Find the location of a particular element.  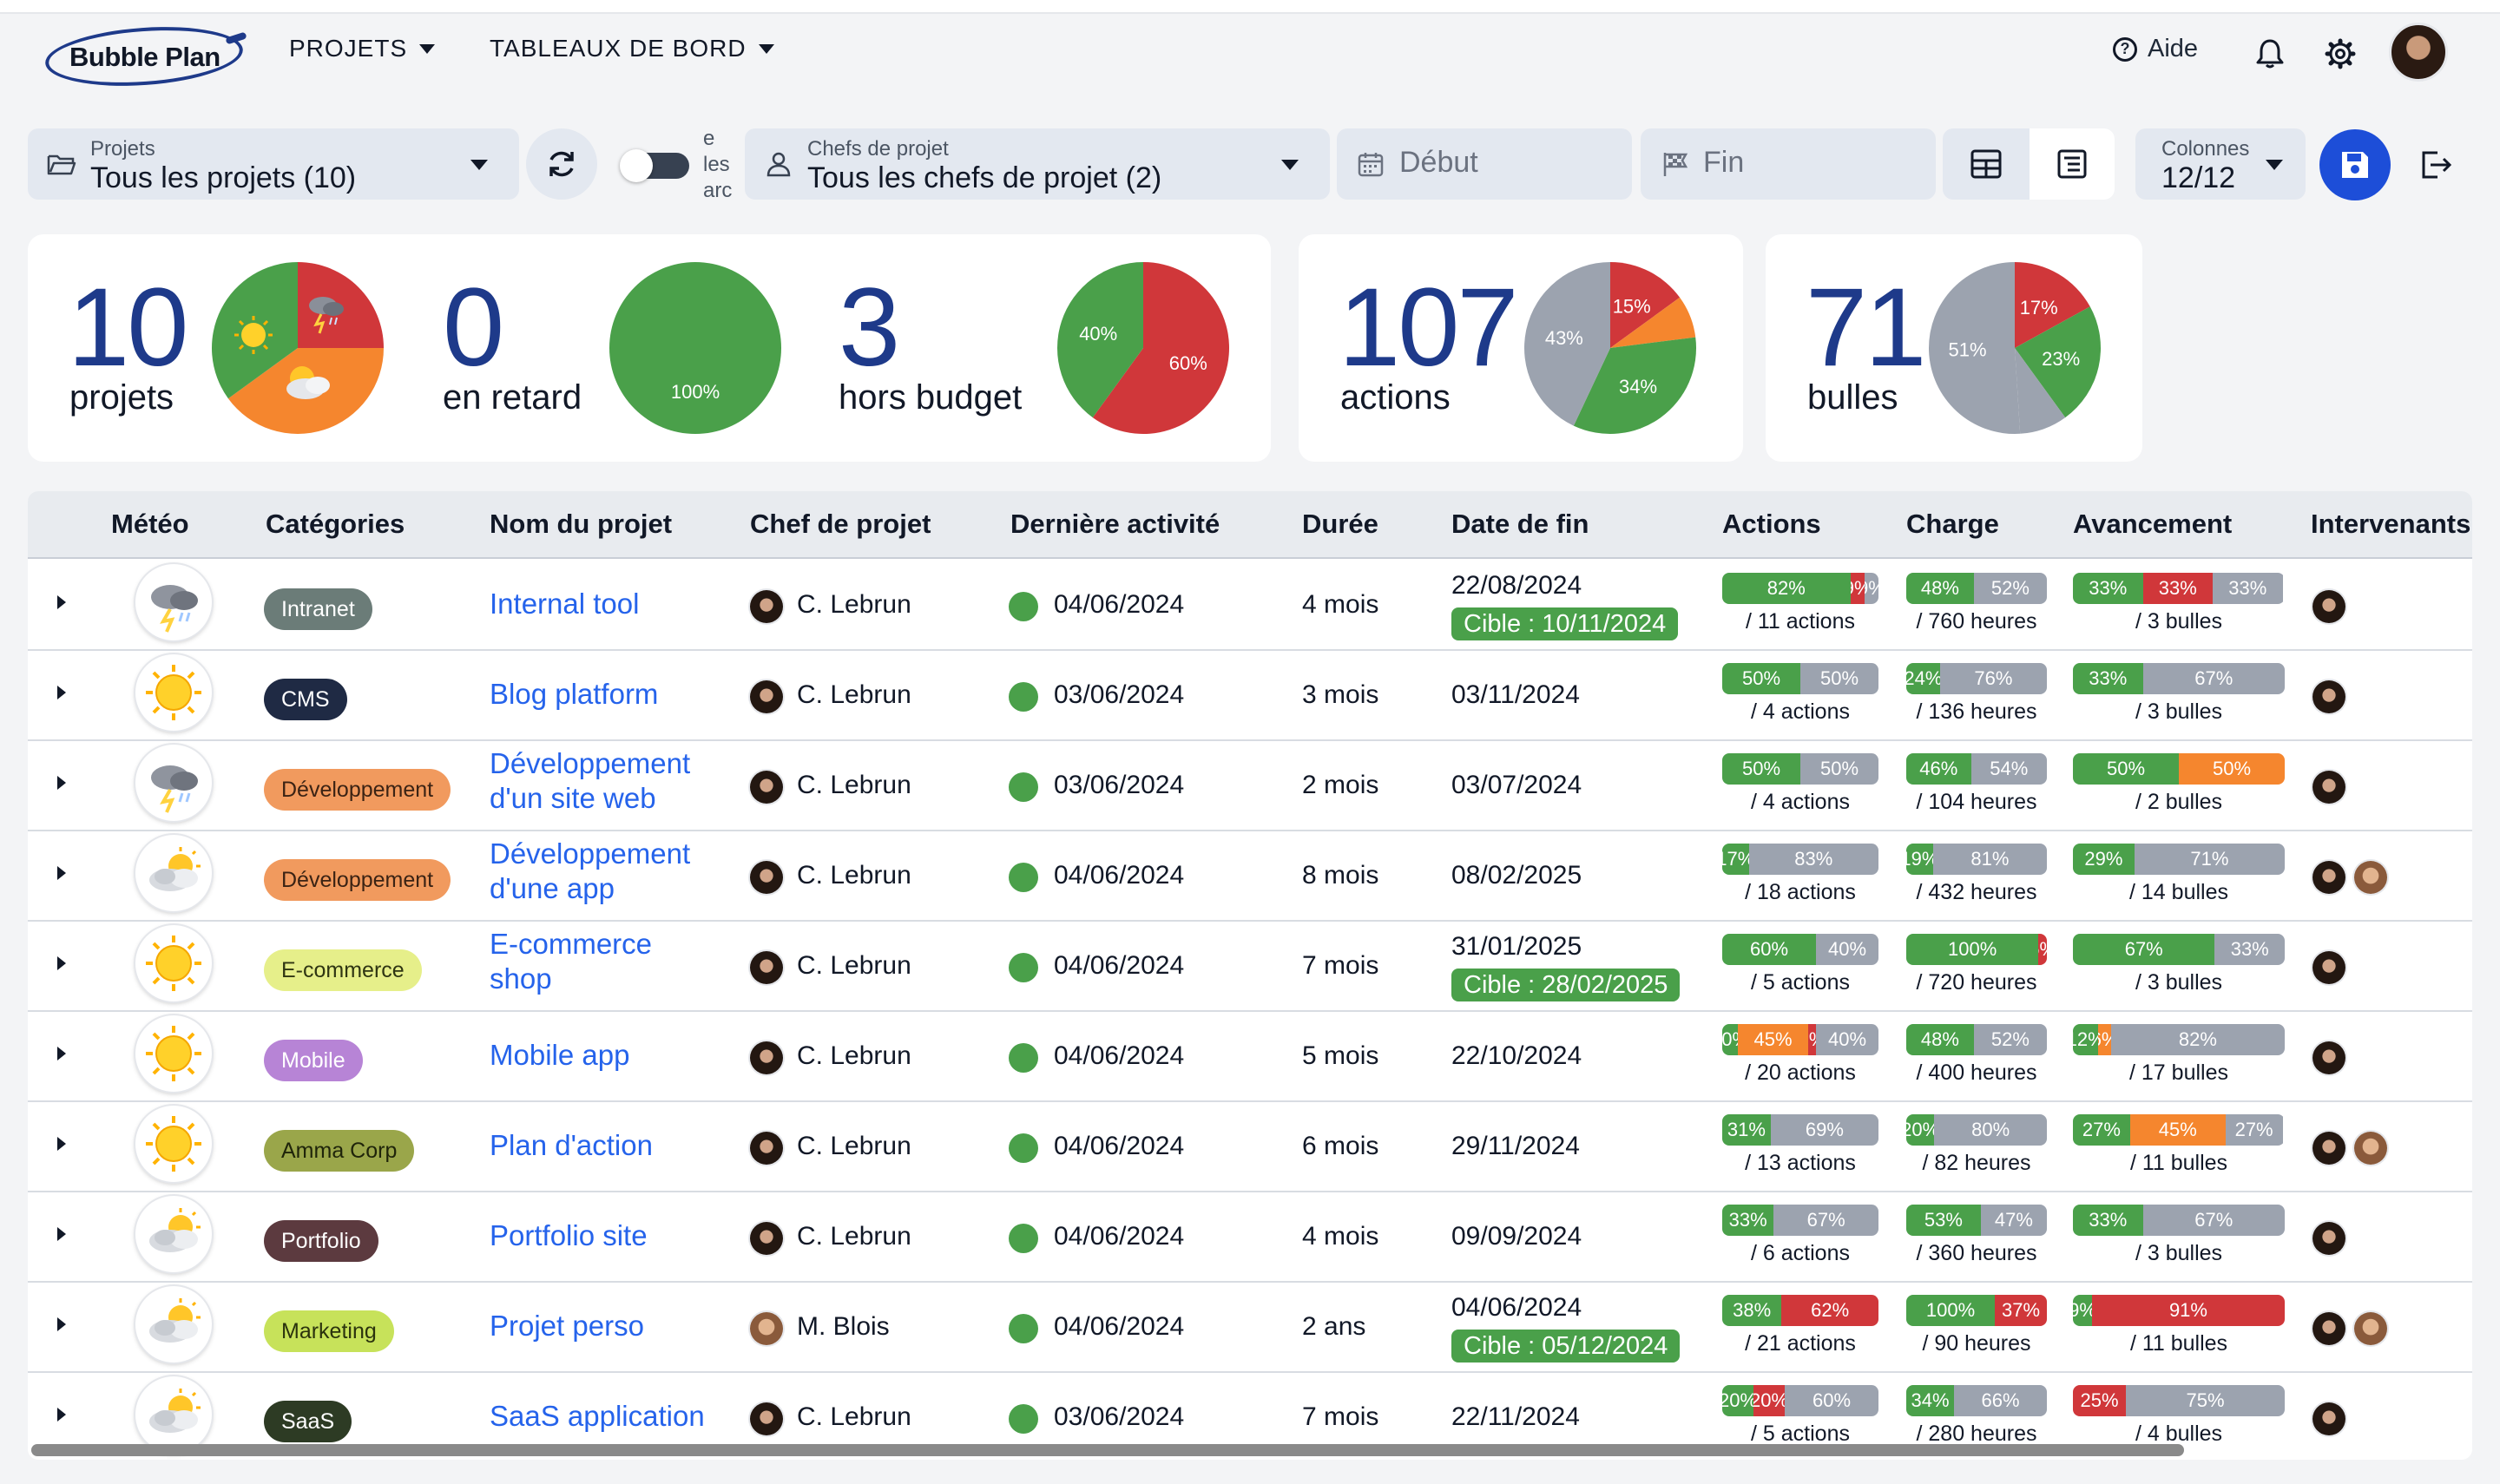

save-button is located at coordinates (2355, 165).